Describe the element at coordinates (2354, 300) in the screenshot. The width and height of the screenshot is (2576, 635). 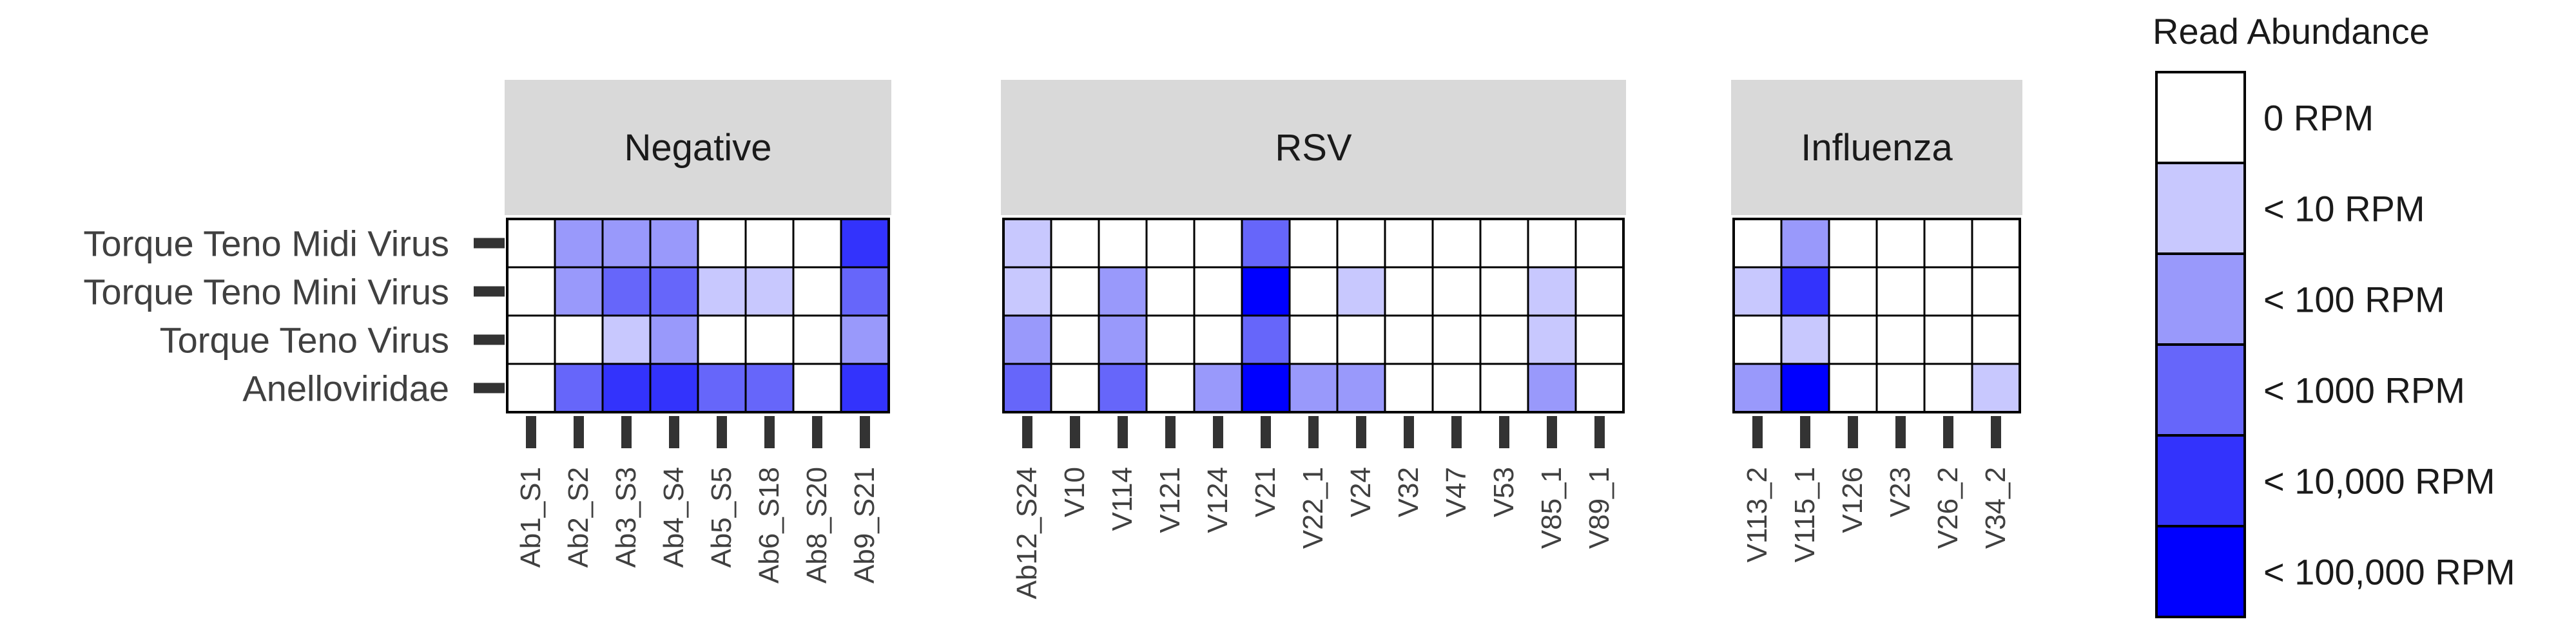
I see `legend-label: < 100 RPM` at that location.